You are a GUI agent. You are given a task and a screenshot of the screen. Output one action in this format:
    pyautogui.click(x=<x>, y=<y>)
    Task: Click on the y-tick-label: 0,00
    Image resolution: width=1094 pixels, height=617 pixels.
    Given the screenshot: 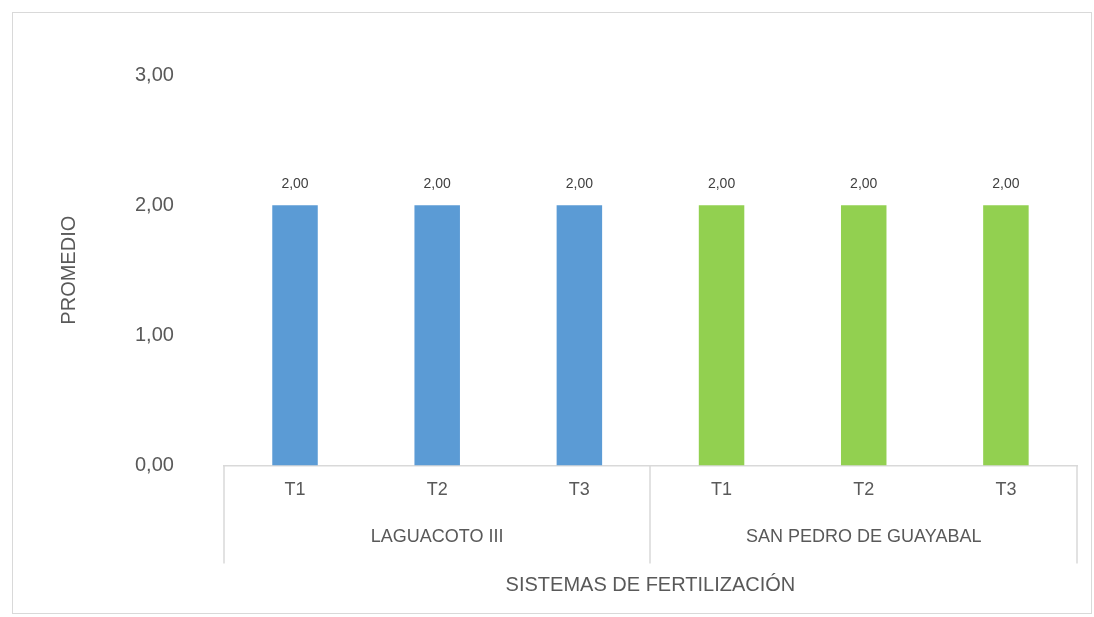 What is the action you would take?
    pyautogui.click(x=154, y=463)
    